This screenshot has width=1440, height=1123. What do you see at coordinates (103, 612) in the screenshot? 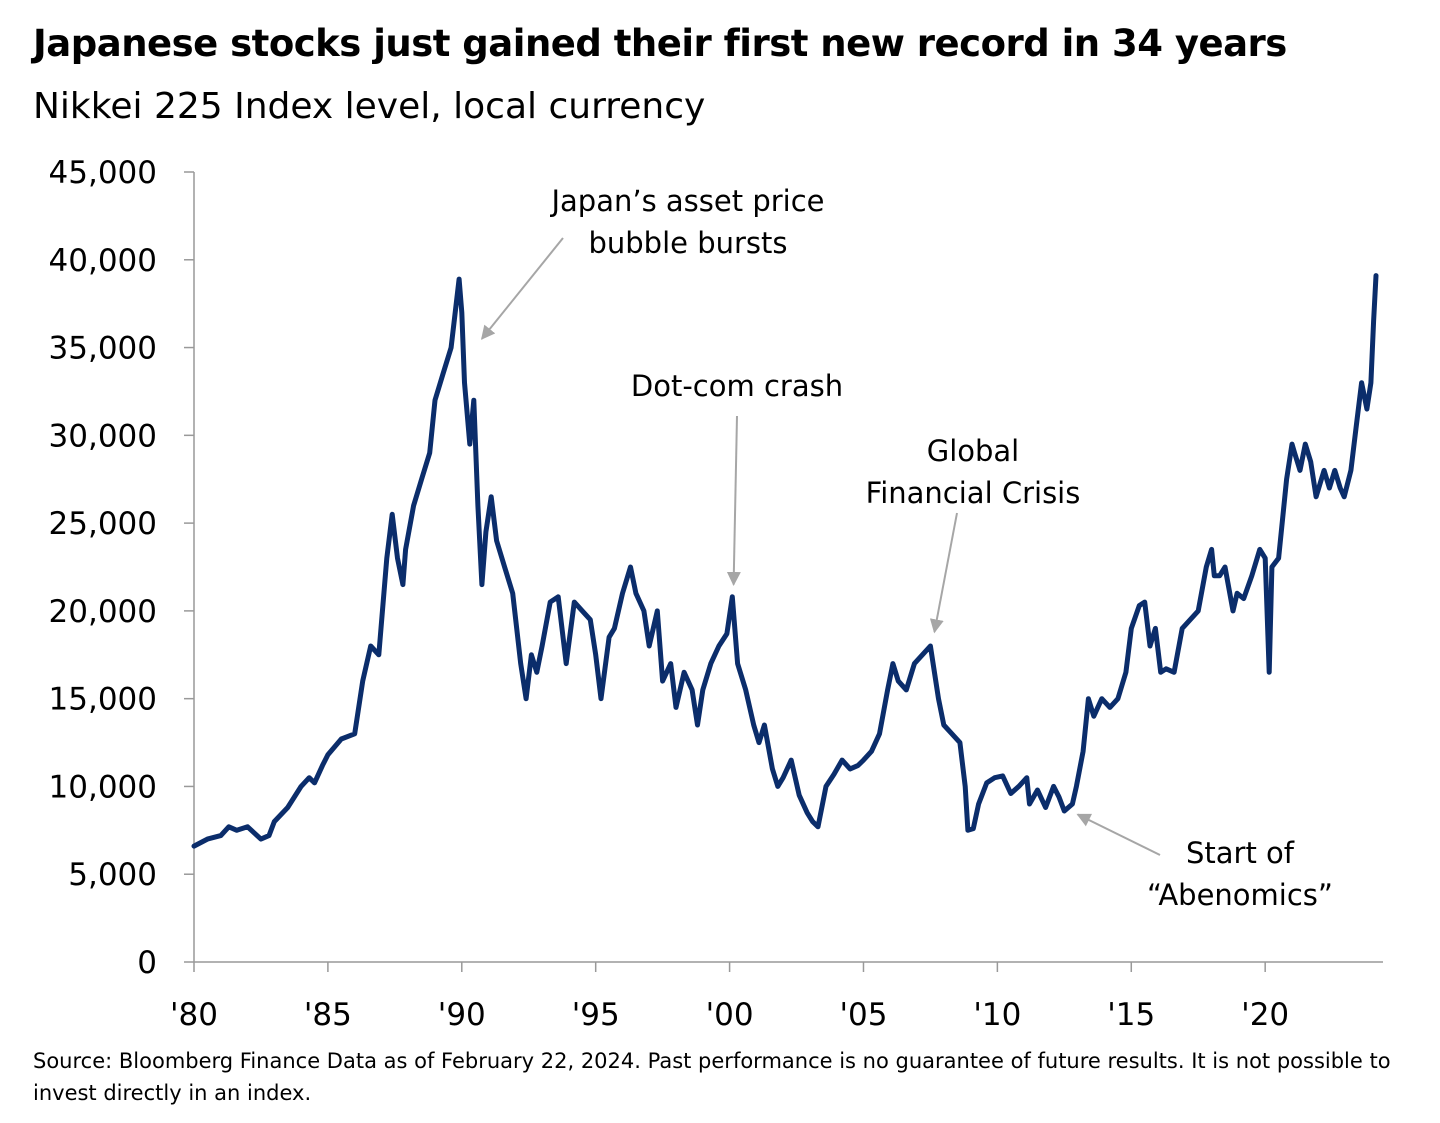
I see `y-tick-label: 20,000` at bounding box center [103, 612].